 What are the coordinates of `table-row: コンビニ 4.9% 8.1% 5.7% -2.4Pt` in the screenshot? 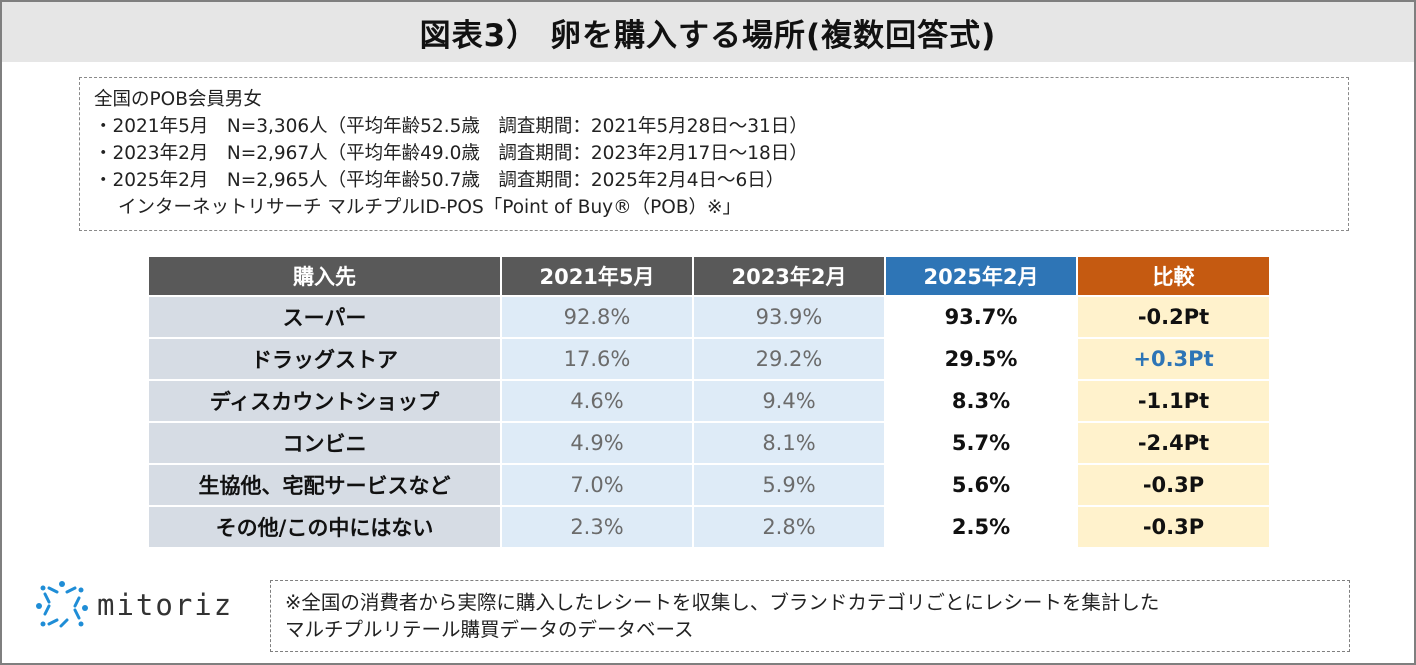 It's located at (709, 444).